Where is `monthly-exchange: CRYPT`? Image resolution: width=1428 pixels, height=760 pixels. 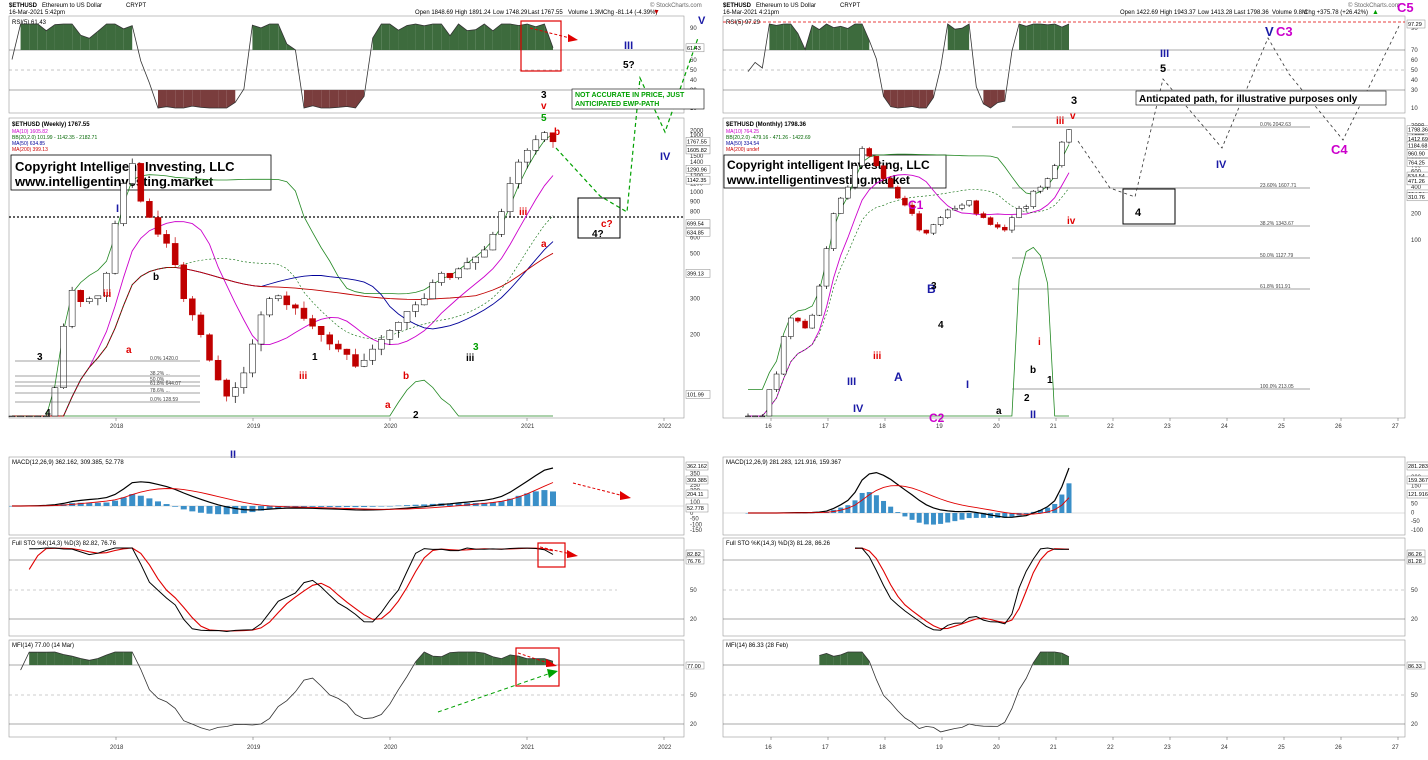
monthly-exchange: CRYPT is located at coordinates (850, 6).